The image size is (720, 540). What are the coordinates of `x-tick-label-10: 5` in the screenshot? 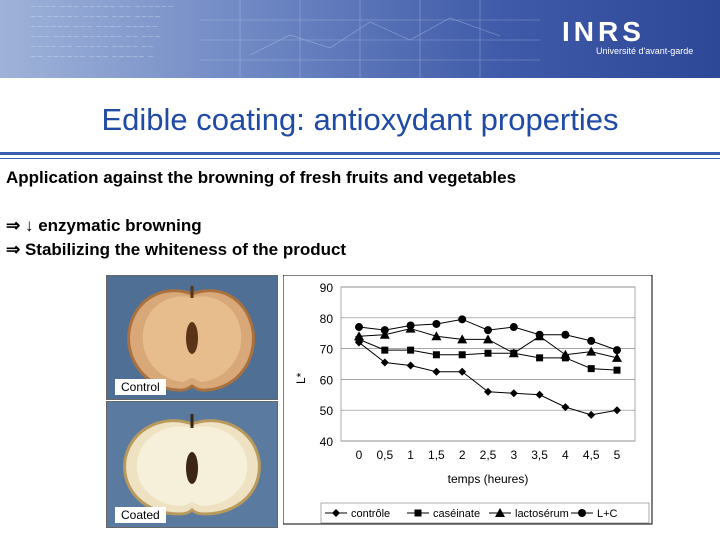 It's located at (617, 455).